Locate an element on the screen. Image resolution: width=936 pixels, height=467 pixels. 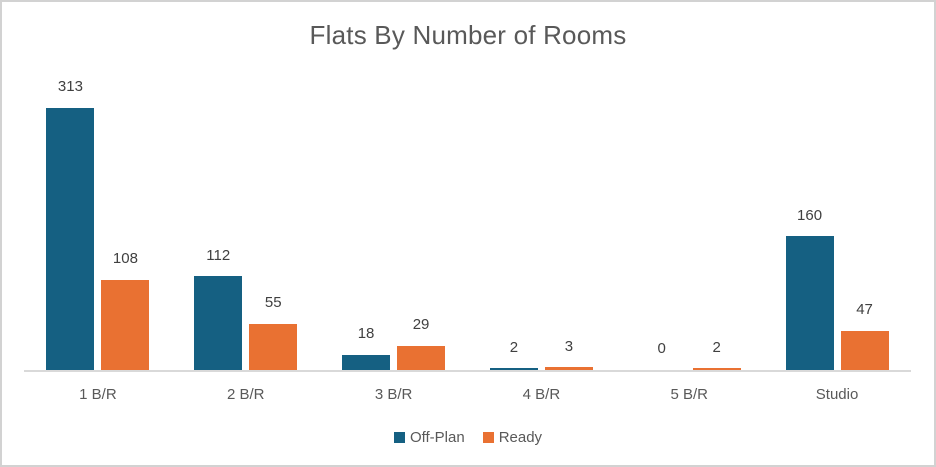
category-group-1-b-r: 313 108 is located at coordinates (98, 224).